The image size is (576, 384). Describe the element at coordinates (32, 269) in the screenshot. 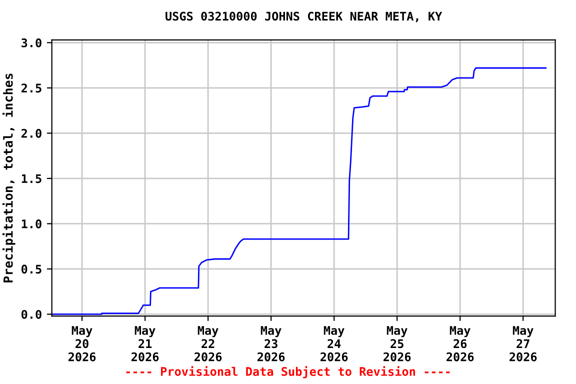

I see `y-tick-label: 0.5` at that location.